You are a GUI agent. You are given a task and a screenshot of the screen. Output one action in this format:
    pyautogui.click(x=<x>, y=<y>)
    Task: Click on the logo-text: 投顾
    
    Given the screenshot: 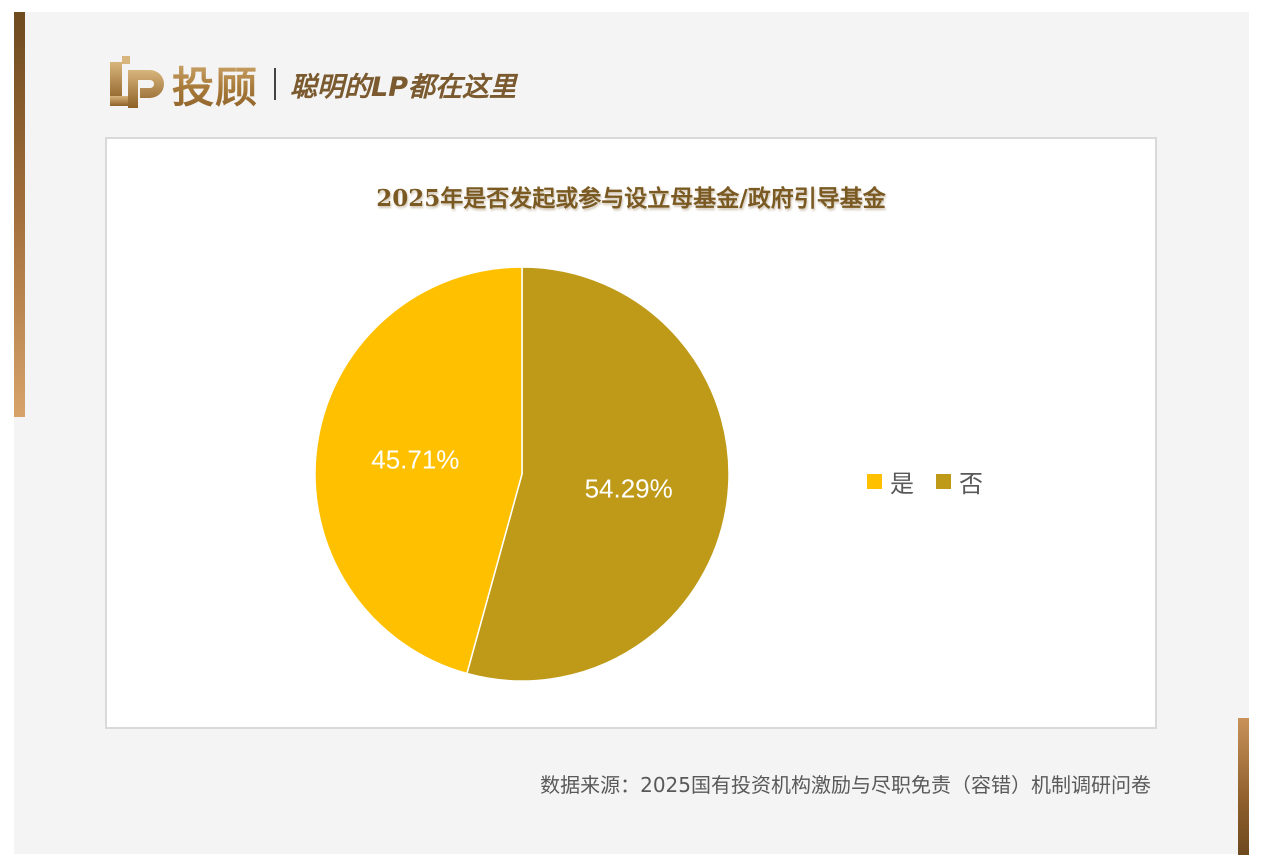 What is the action you would take?
    pyautogui.click(x=215, y=84)
    